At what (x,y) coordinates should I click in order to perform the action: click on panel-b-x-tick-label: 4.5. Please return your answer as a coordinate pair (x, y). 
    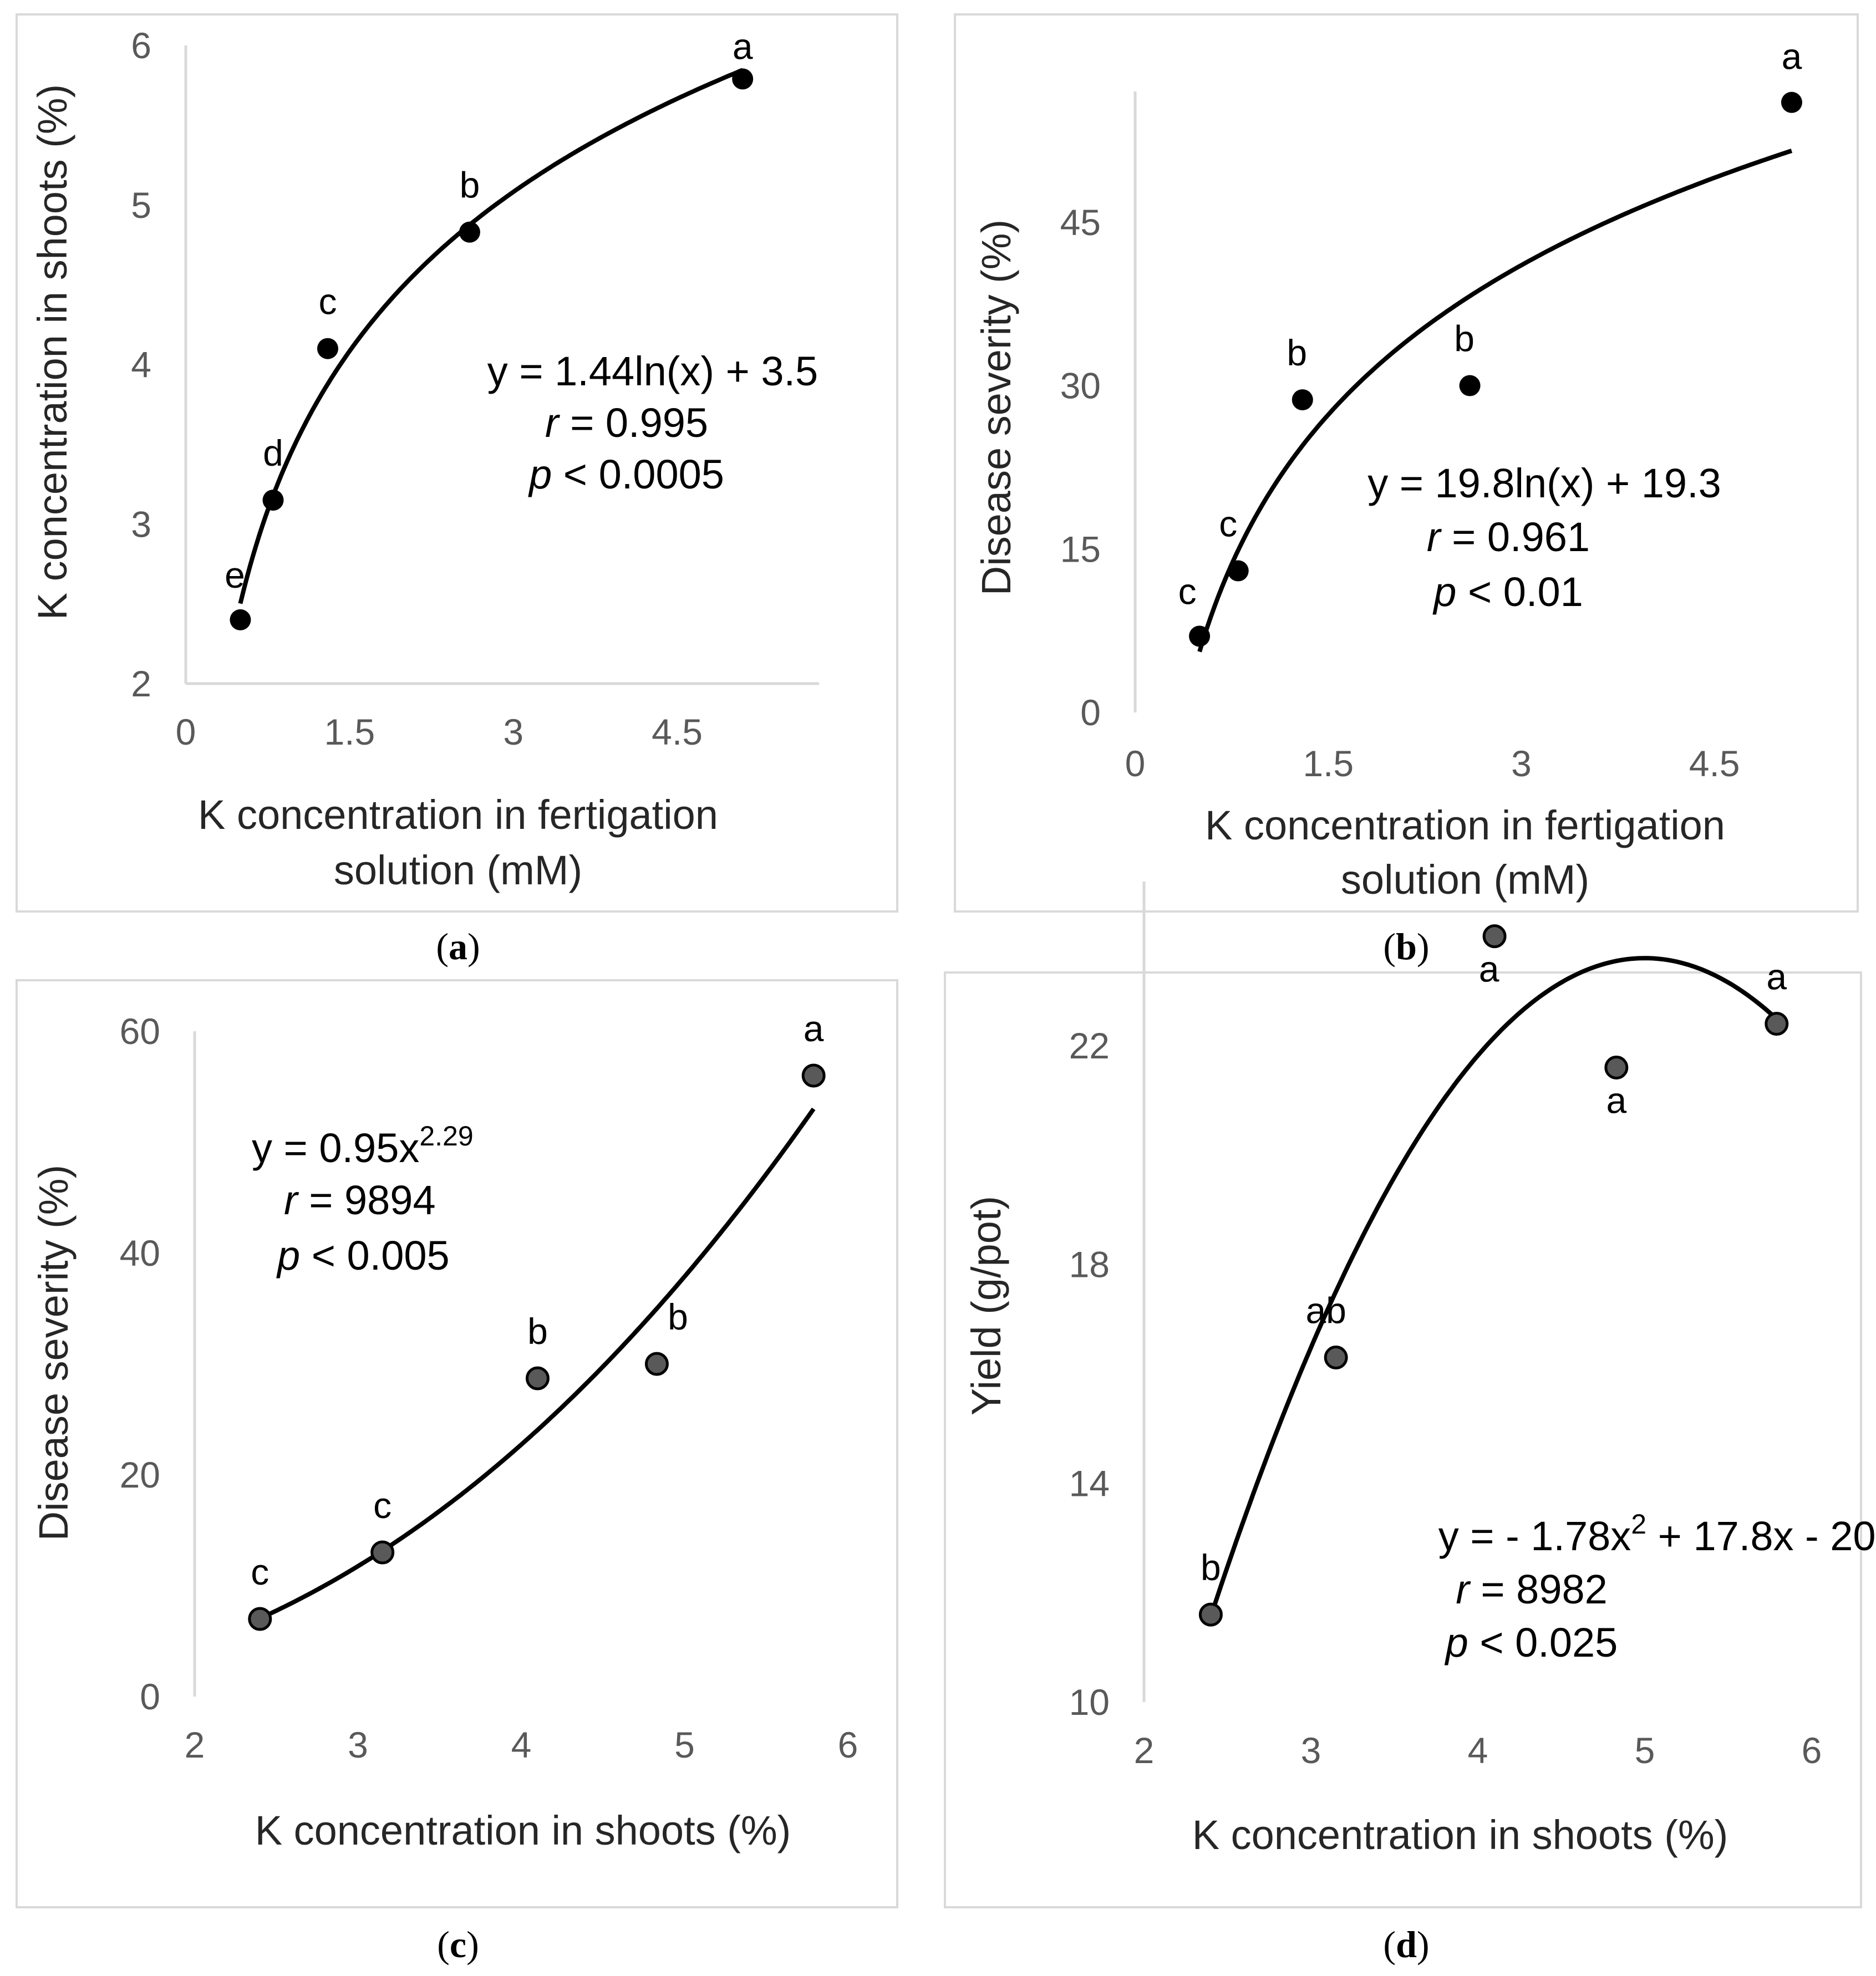
    Looking at the image, I should click on (1714, 764).